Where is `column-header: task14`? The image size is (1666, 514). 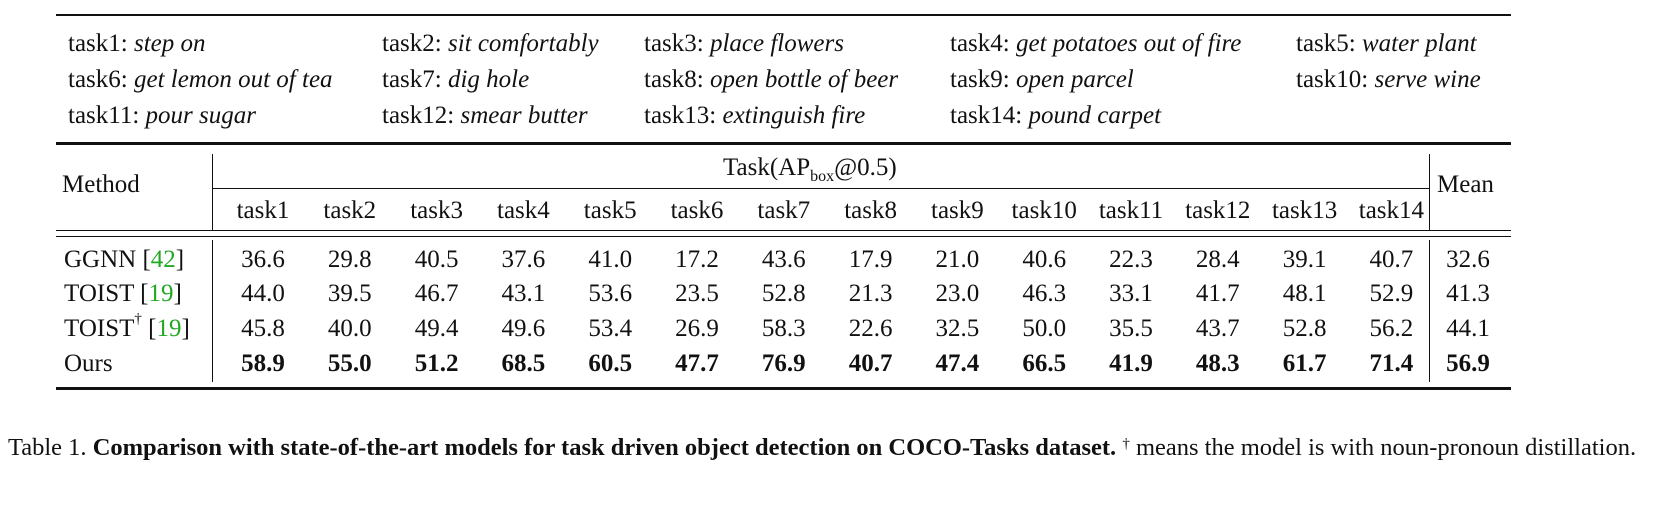 column-header: task14 is located at coordinates (1391, 210).